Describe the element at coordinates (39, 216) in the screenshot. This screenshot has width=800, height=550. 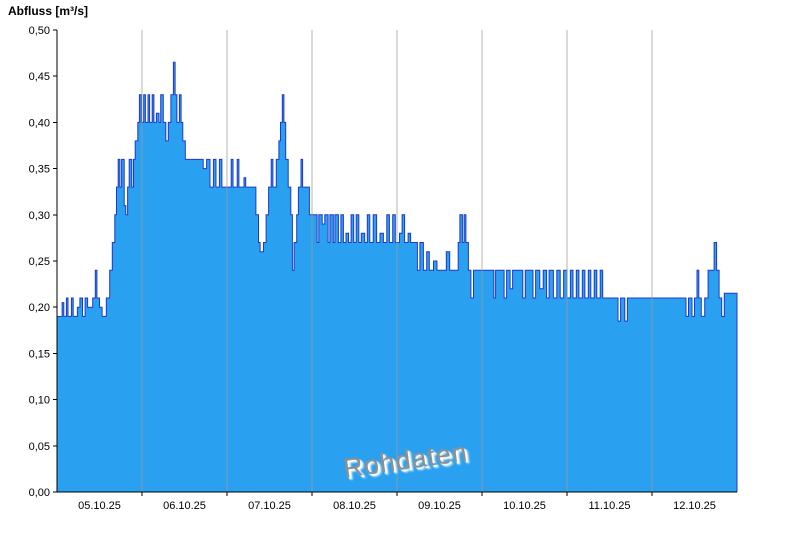
I see `y-tick-label: 0,30` at that location.